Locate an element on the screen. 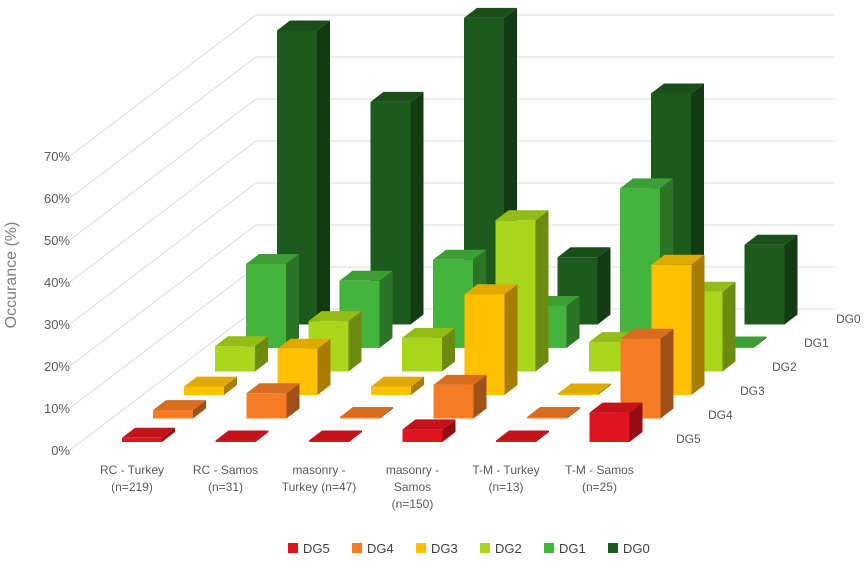 Image resolution: width=865 pixels, height=563 pixels. category-label: RC - Turkey (n=219) is located at coordinates (132, 478).